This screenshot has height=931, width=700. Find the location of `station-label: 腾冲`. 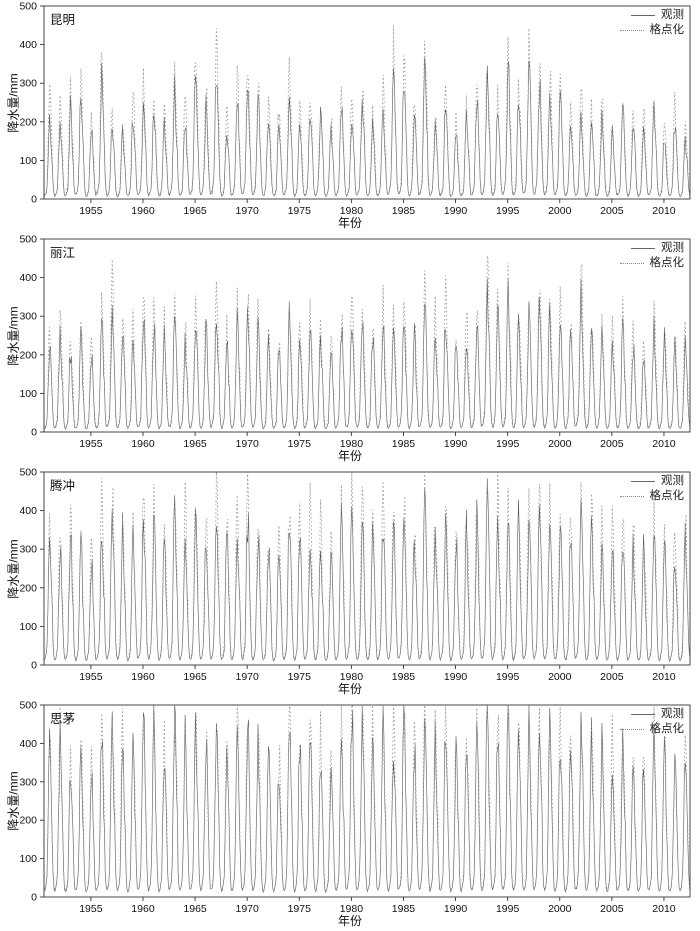

station-label: 腾冲 is located at coordinates (63, 486).